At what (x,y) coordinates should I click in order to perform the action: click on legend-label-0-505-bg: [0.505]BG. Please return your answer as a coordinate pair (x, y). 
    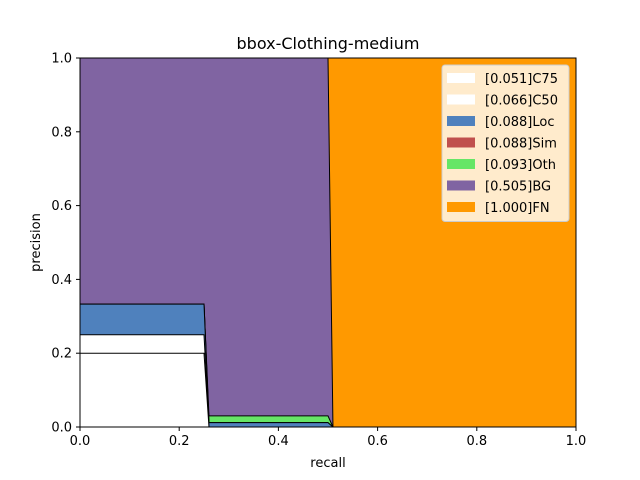
    Looking at the image, I should click on (518, 187).